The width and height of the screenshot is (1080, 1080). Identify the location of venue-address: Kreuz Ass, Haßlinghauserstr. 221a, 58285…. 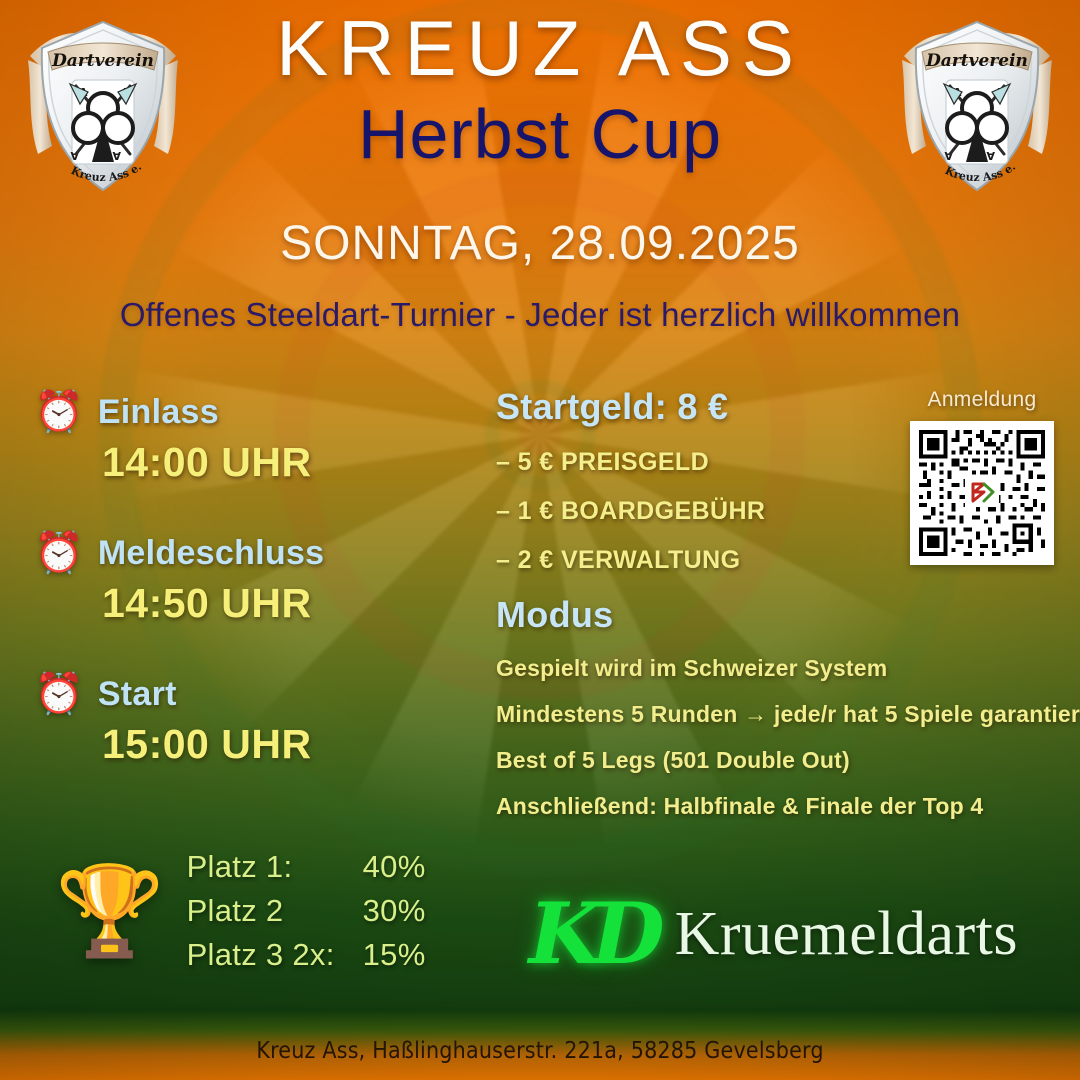
(540, 1051).